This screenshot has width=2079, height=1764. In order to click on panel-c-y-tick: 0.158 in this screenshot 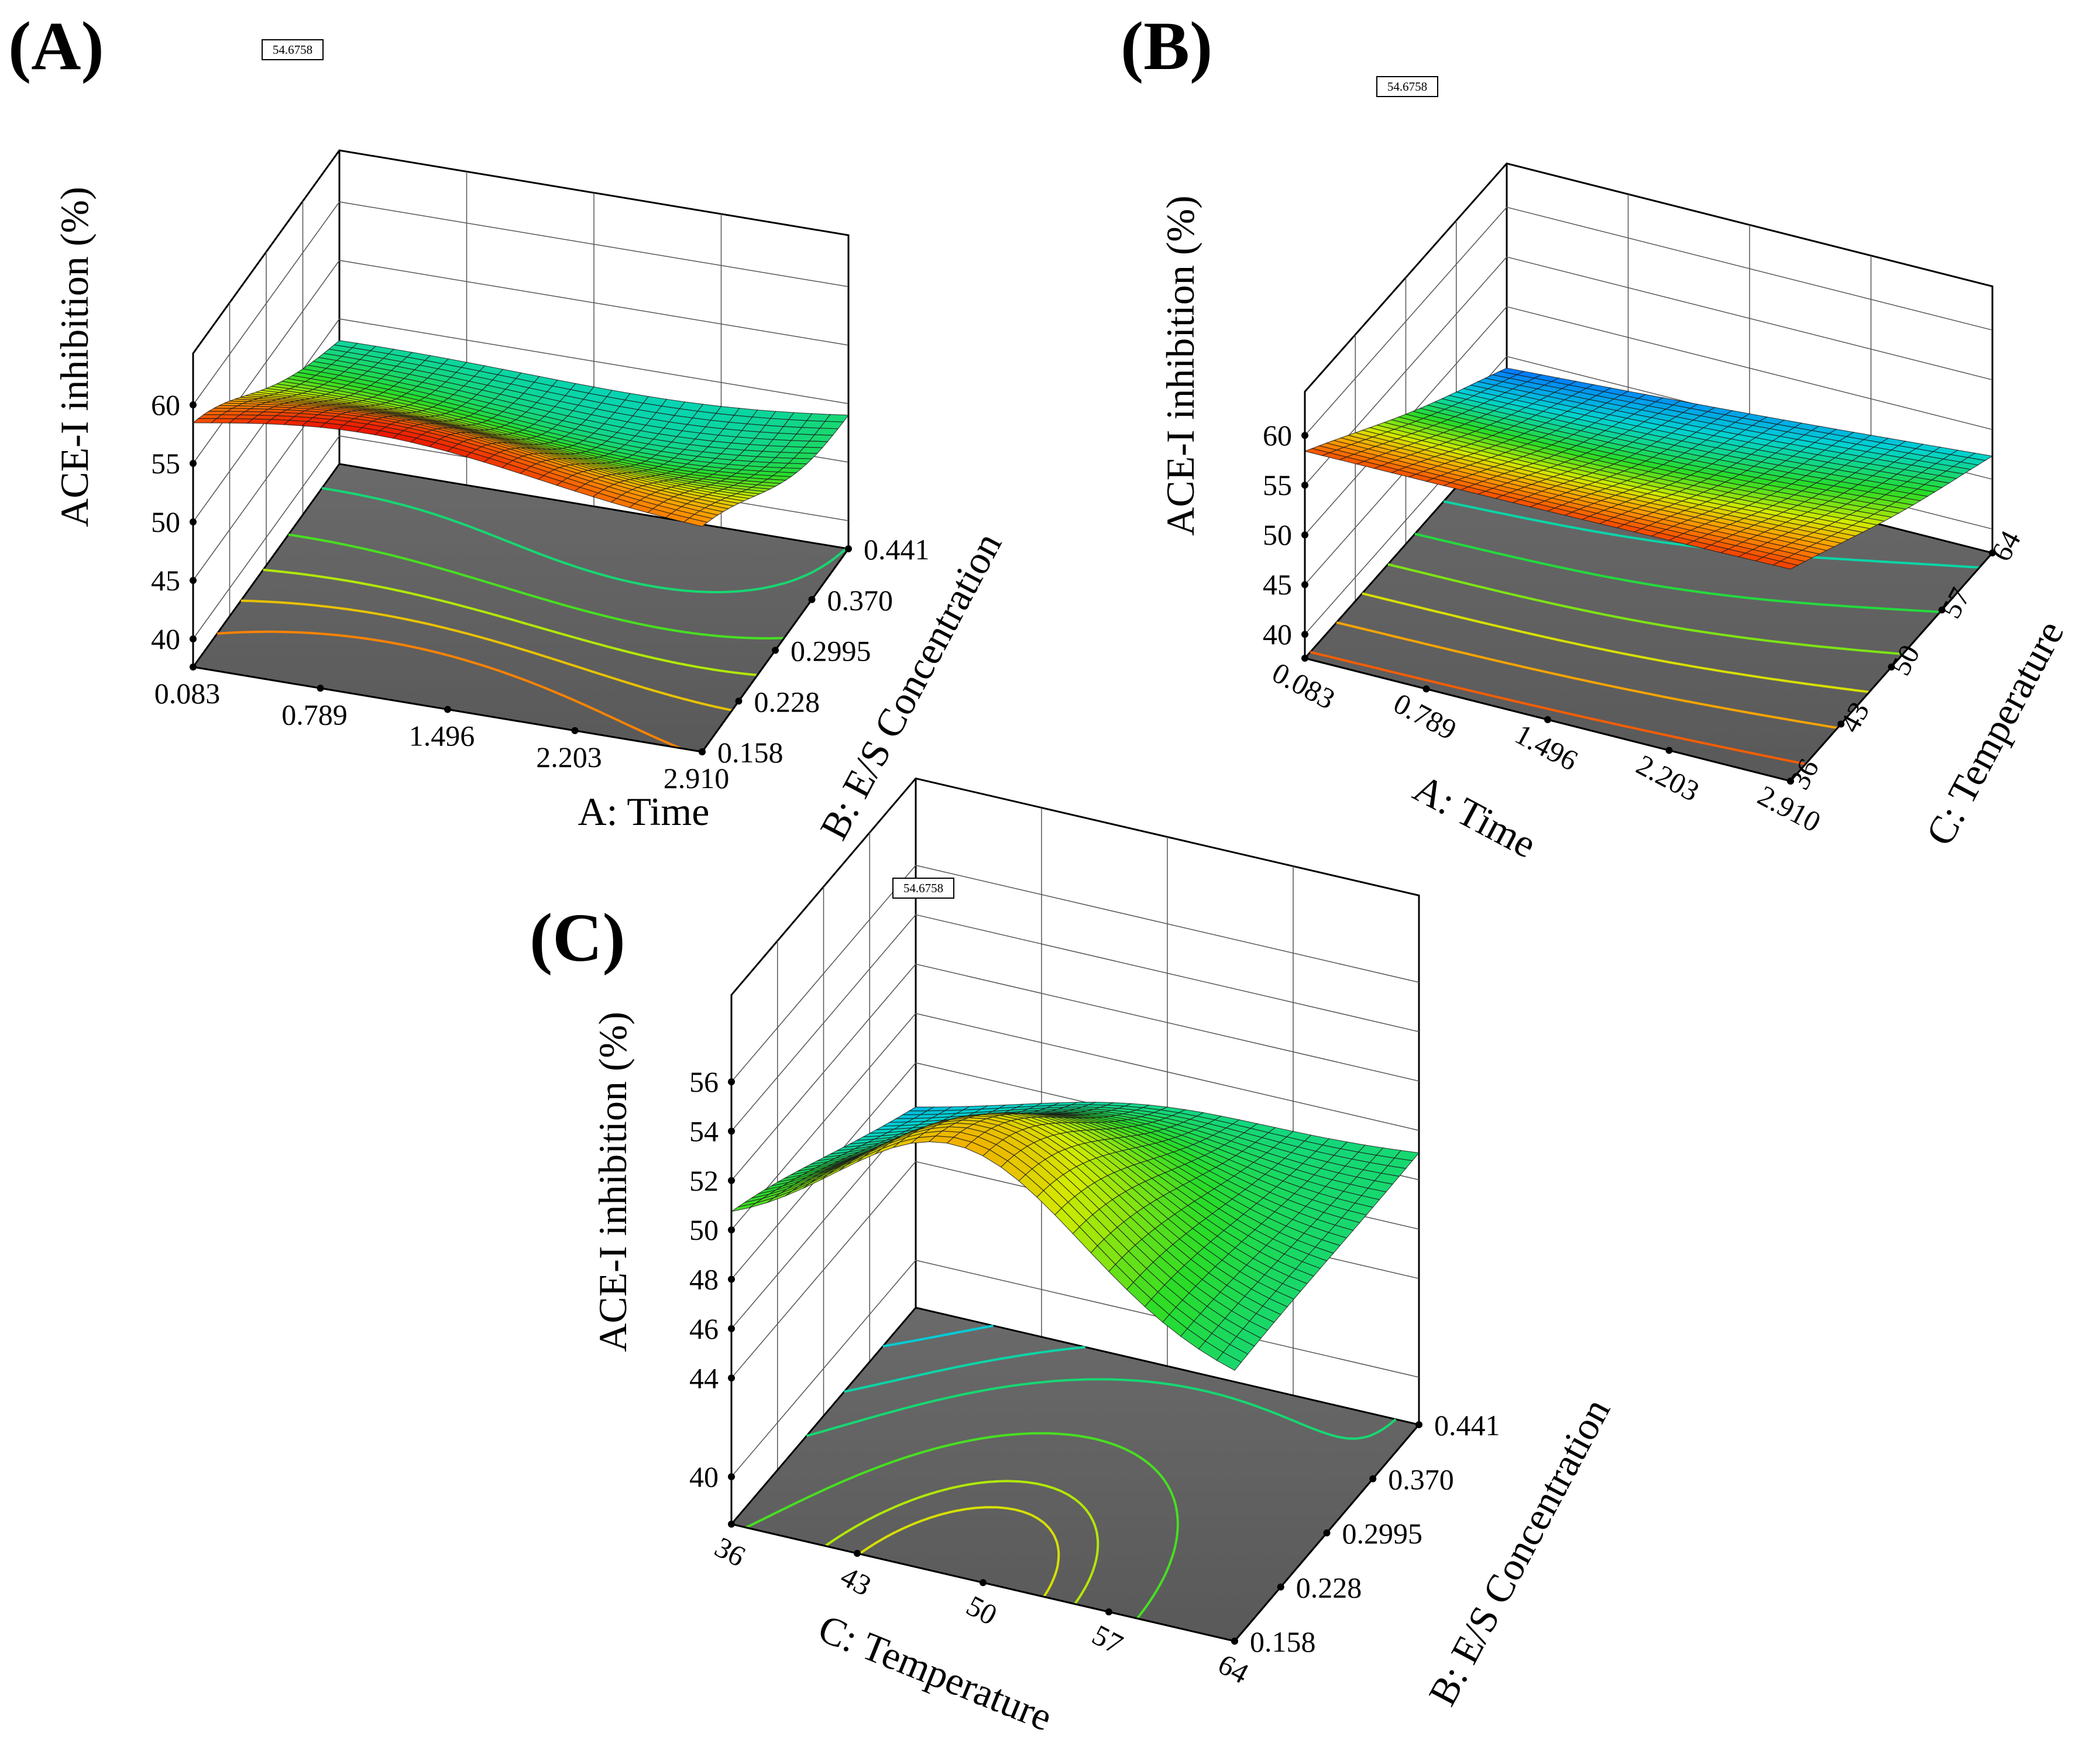, I will do `click(1283, 1642)`.